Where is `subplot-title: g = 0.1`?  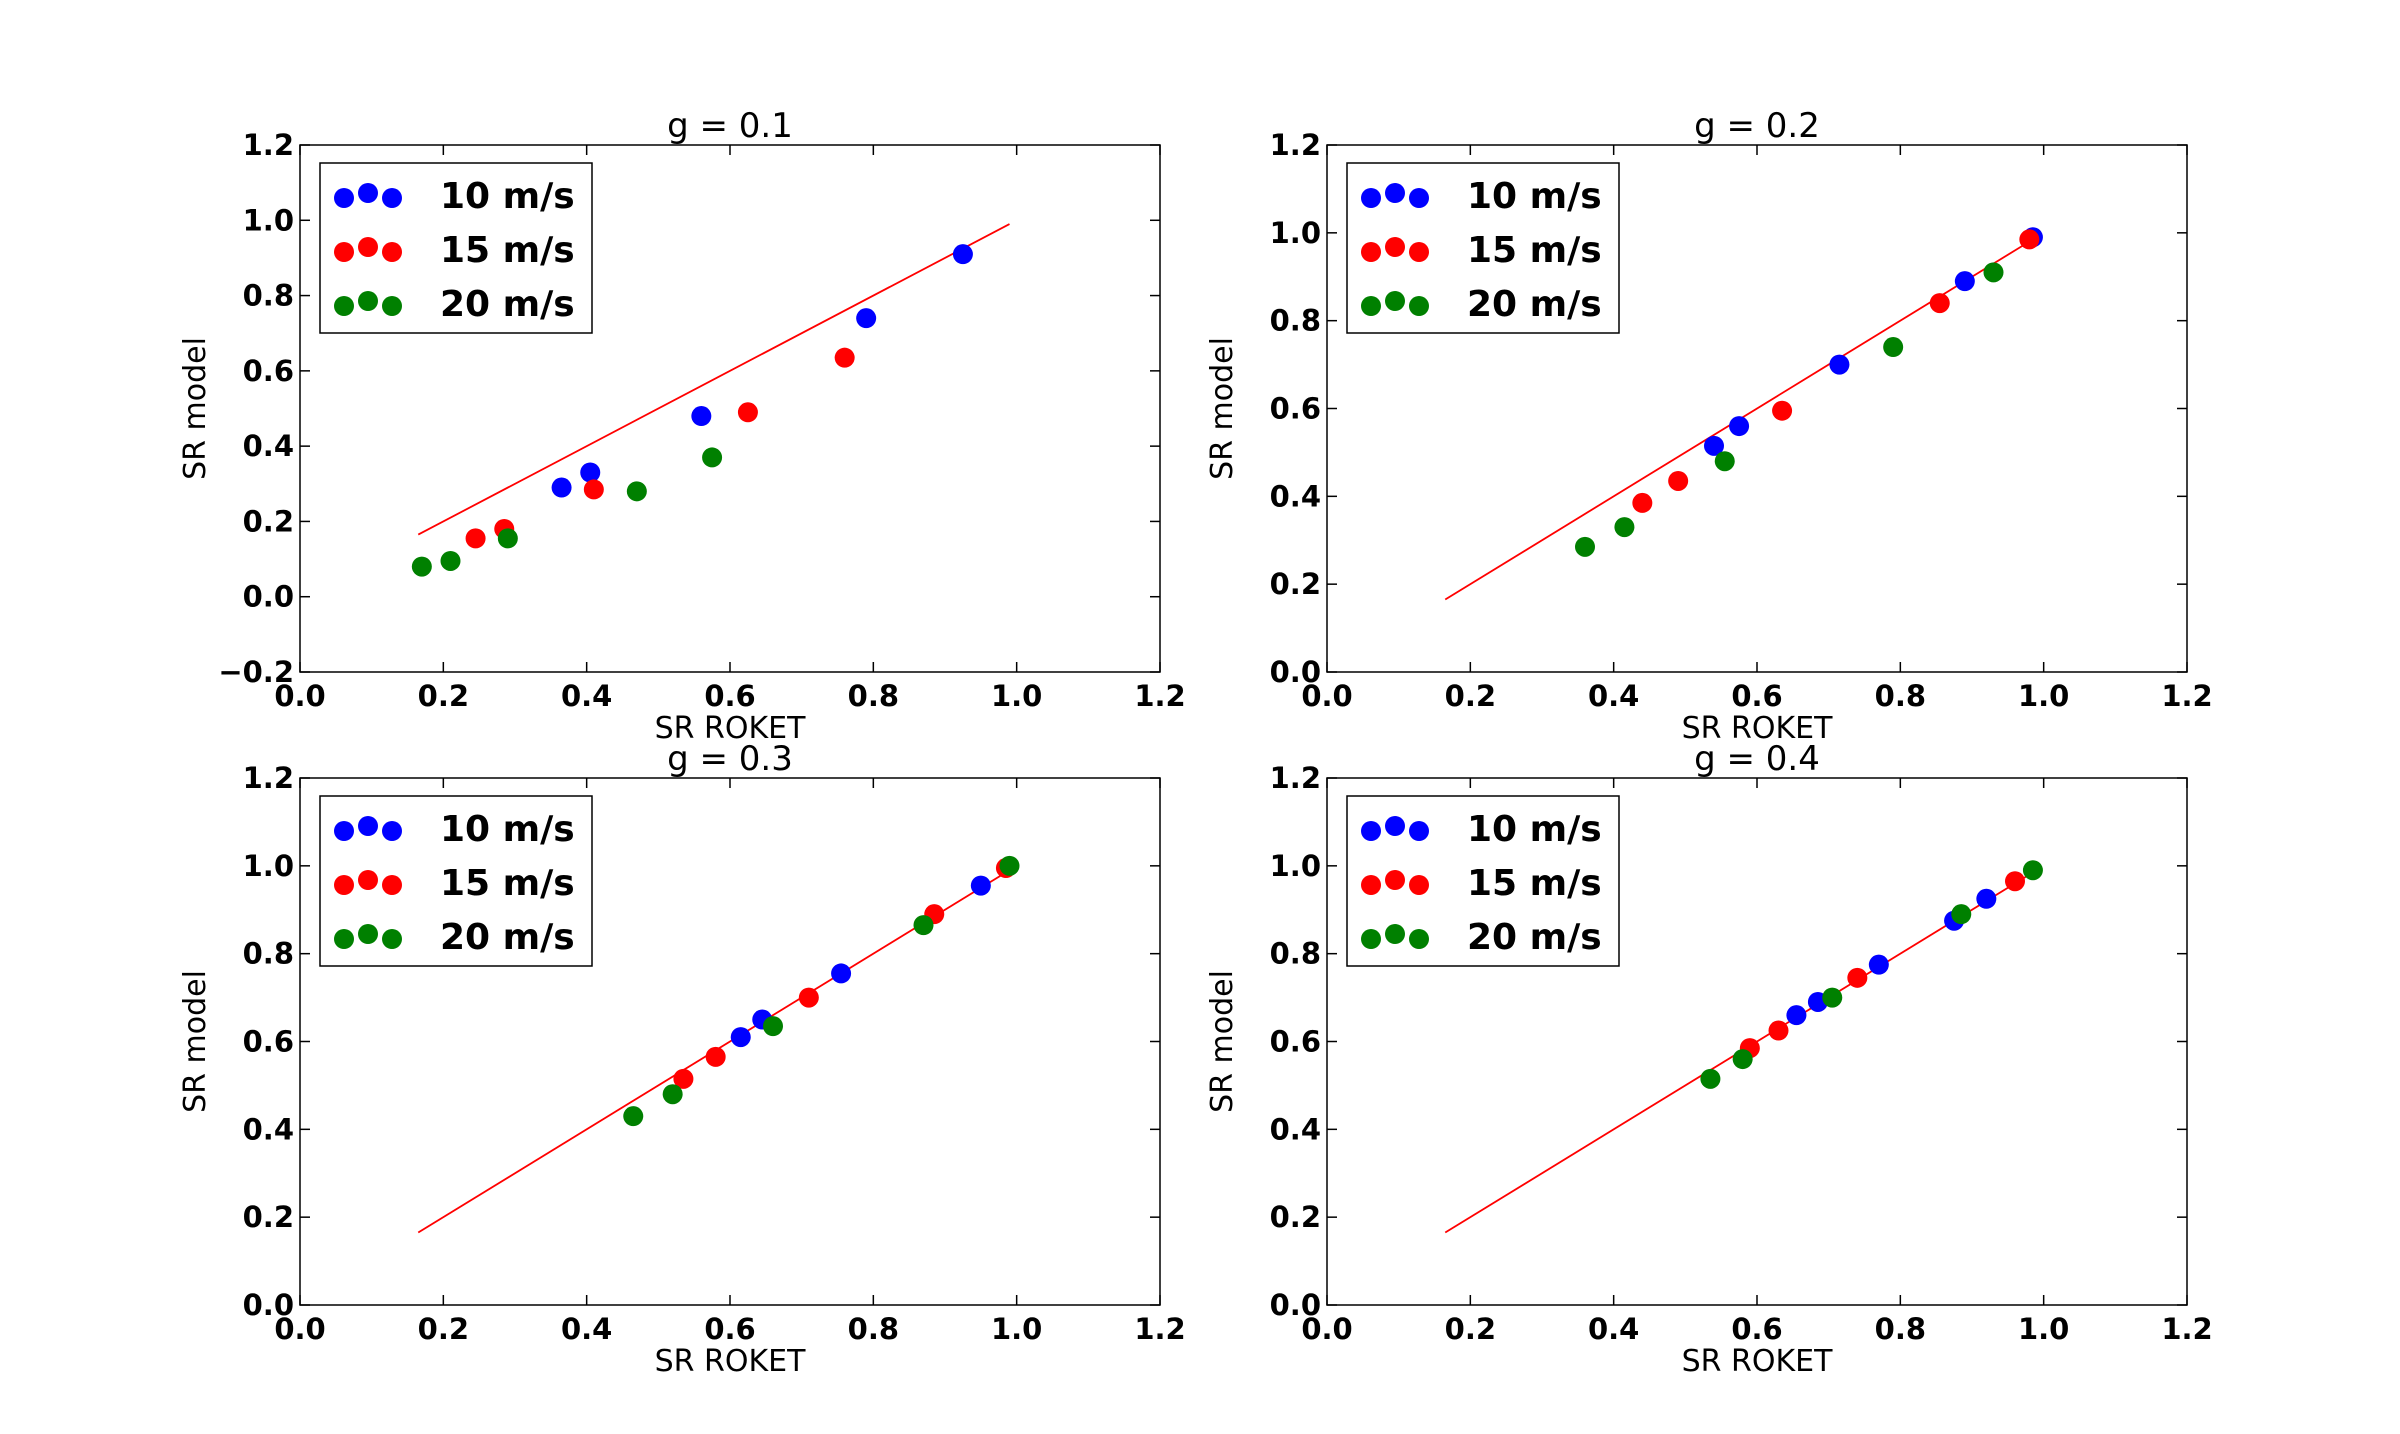 subplot-title: g = 0.1 is located at coordinates (730, 126).